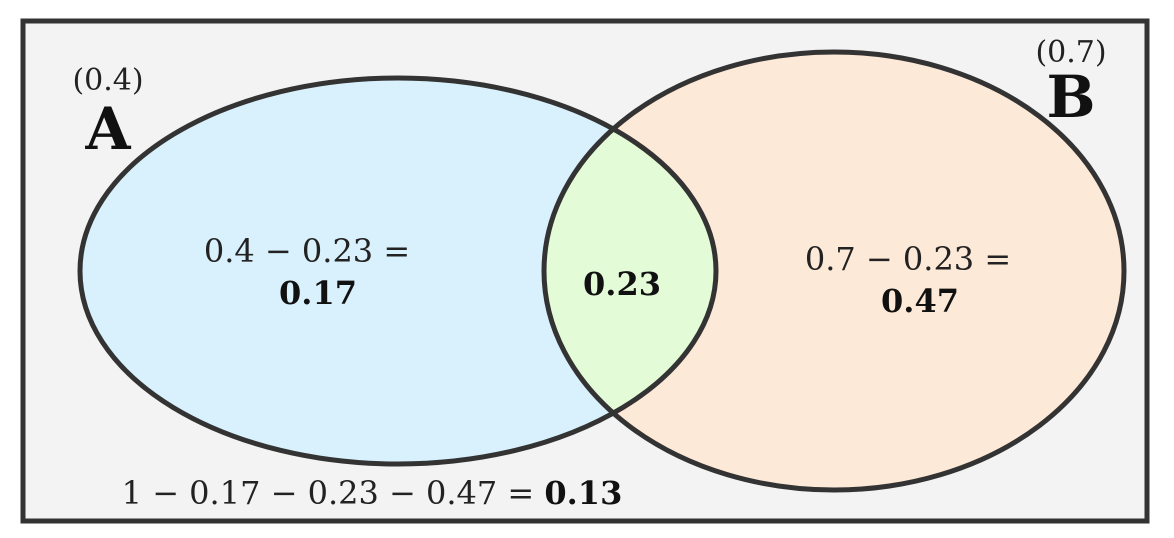 Image resolution: width=1174 pixels, height=538 pixels. I want to click on outside-result: 0.13, so click(583, 493).